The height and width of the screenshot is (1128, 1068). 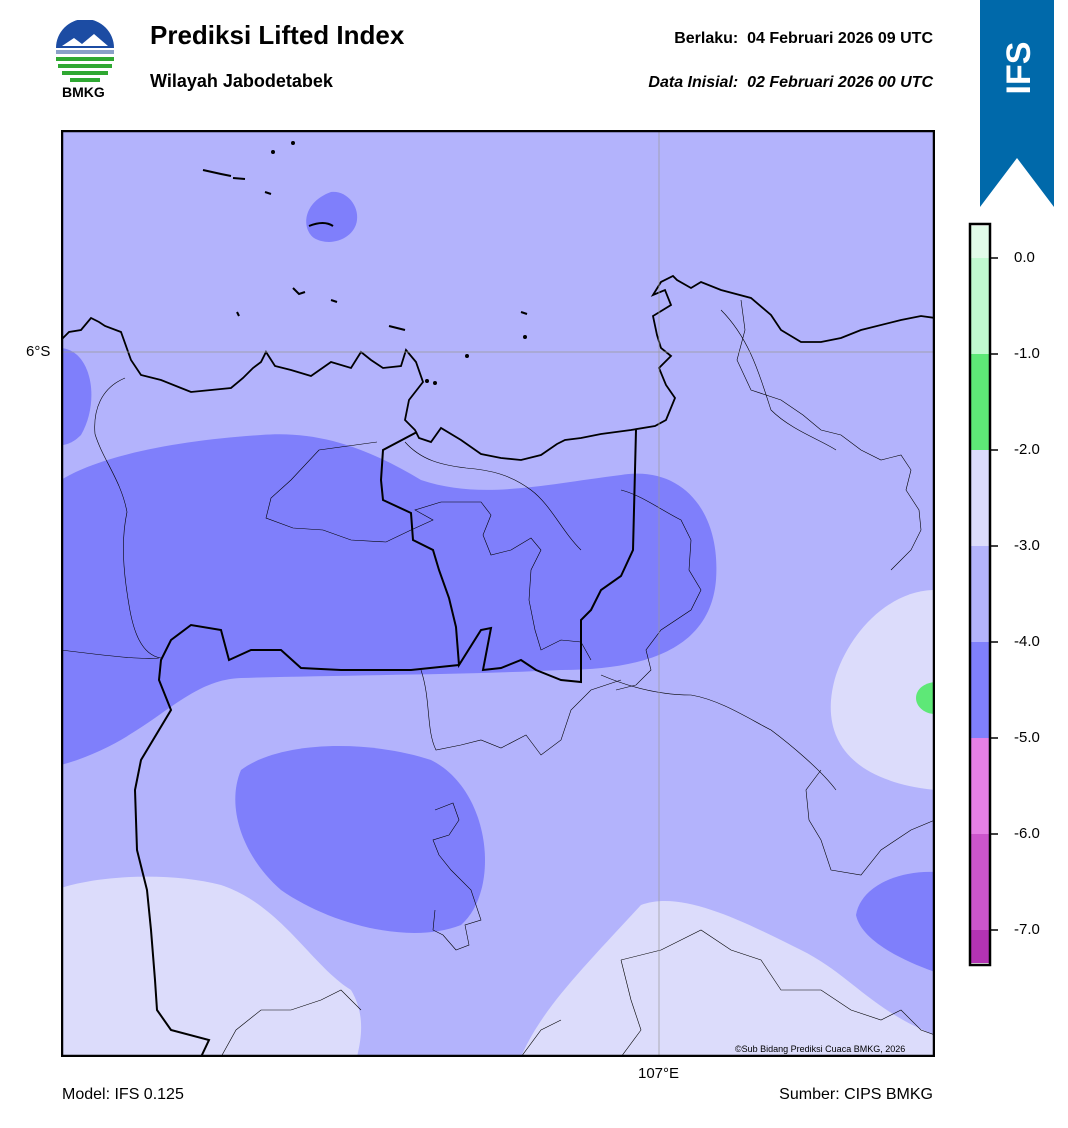 What do you see at coordinates (1027, 449) in the screenshot?
I see `colorbar-label: -2.0` at bounding box center [1027, 449].